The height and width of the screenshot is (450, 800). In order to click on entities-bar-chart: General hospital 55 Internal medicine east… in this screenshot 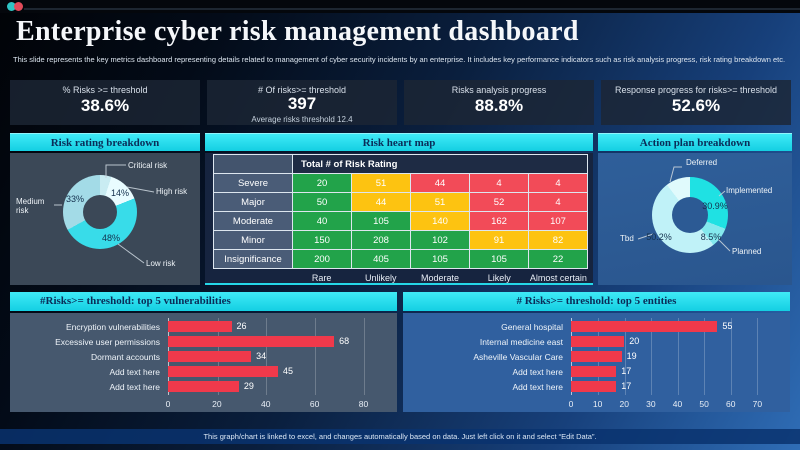, I will do `click(596, 362)`.